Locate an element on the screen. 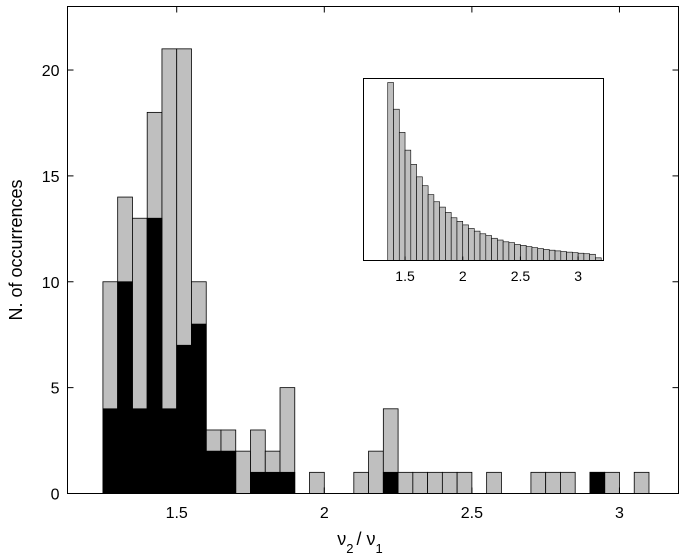 This screenshot has height=554, width=691. y-tick-label: 0 is located at coordinates (55, 495).